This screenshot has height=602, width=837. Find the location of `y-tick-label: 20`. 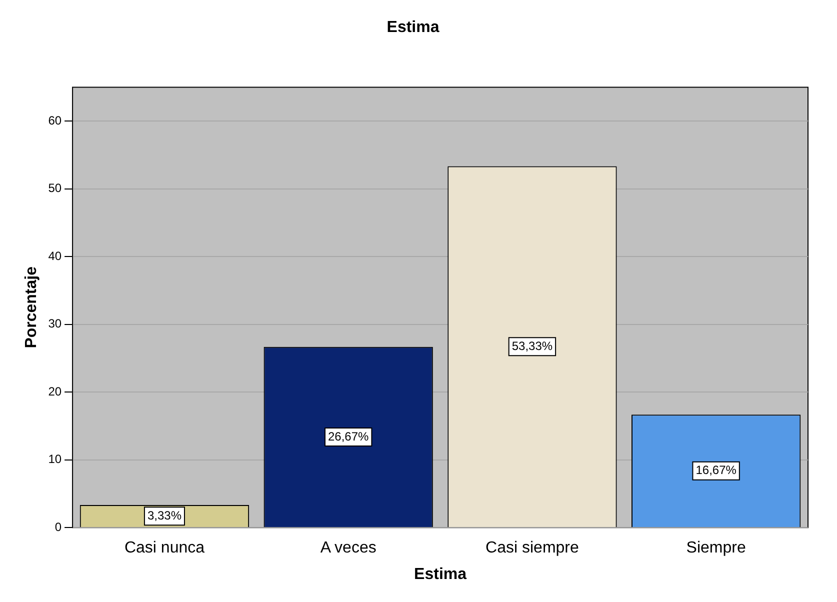

y-tick-label: 20 is located at coordinates (55, 391).